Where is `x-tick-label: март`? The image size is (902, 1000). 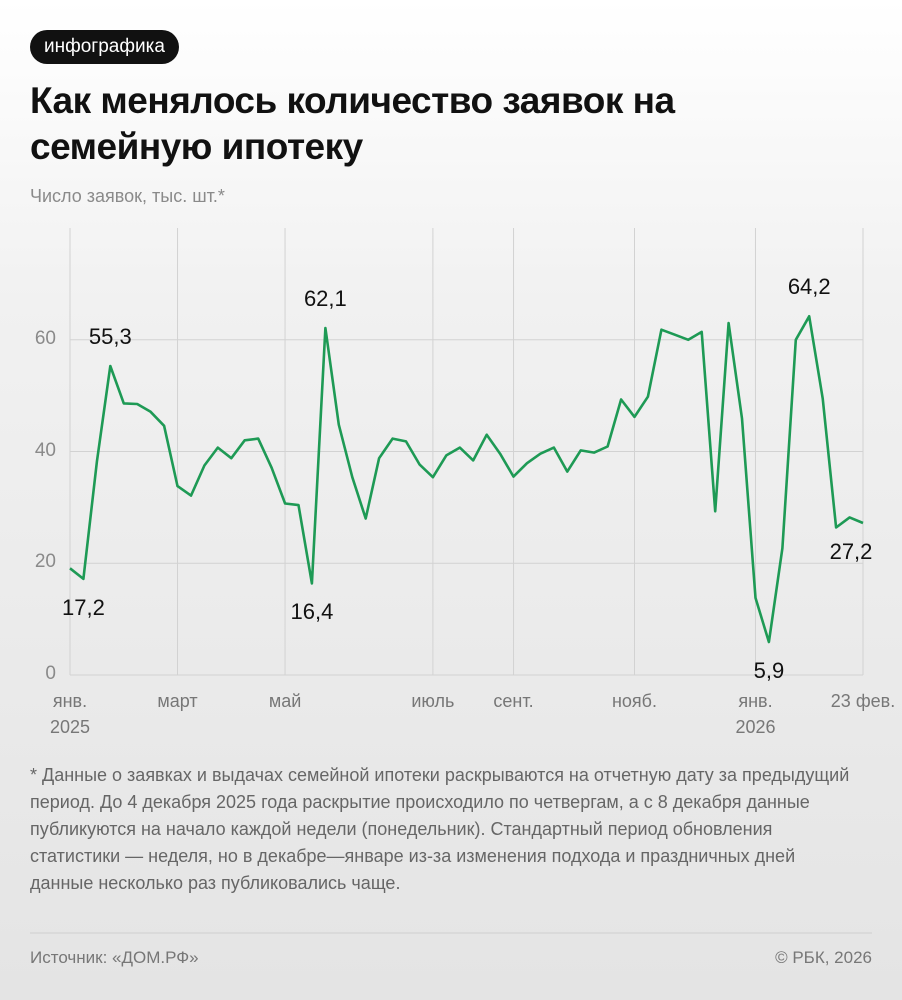
x-tick-label: март is located at coordinates (177, 701).